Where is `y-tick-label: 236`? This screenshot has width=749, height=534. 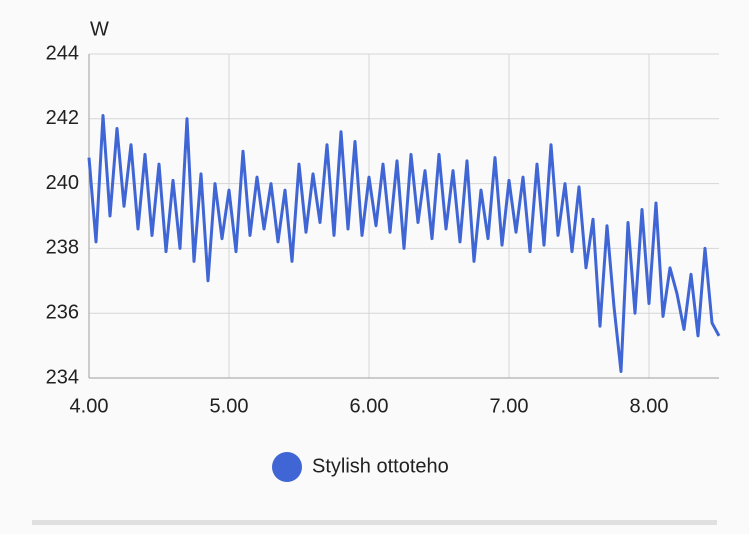 y-tick-label: 236 is located at coordinates (62, 312).